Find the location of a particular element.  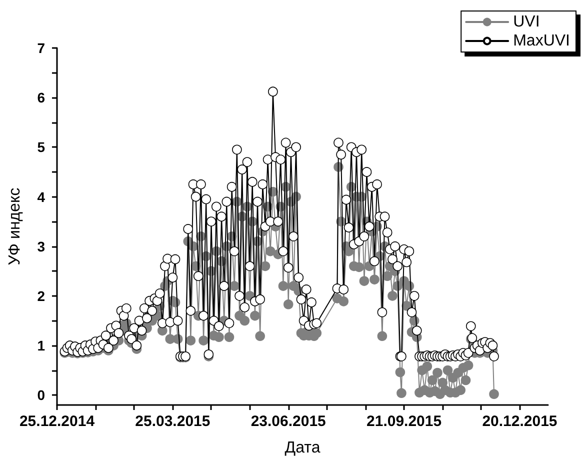

x-tick-label: 25.03.2015 is located at coordinates (172, 421).